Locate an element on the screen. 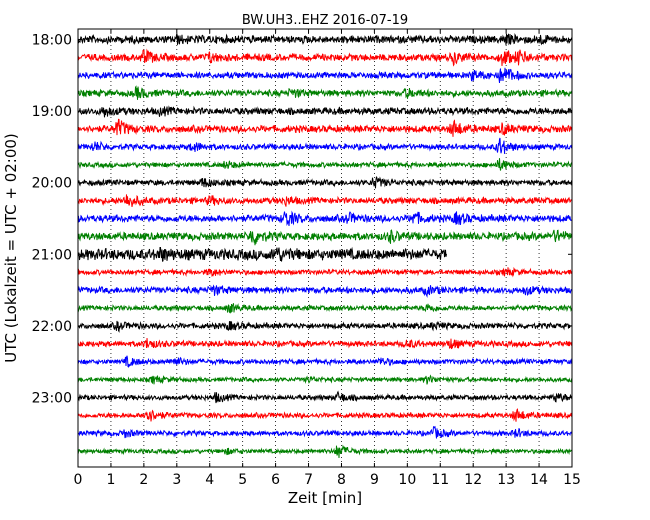  x-tick-label: 10 is located at coordinates (407, 480).